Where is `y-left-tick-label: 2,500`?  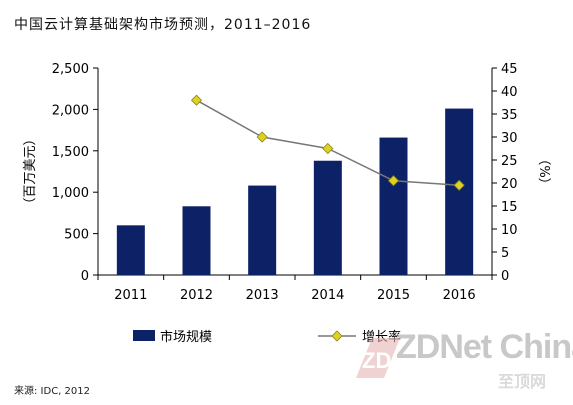 y-left-tick-label: 2,500 is located at coordinates (70, 69).